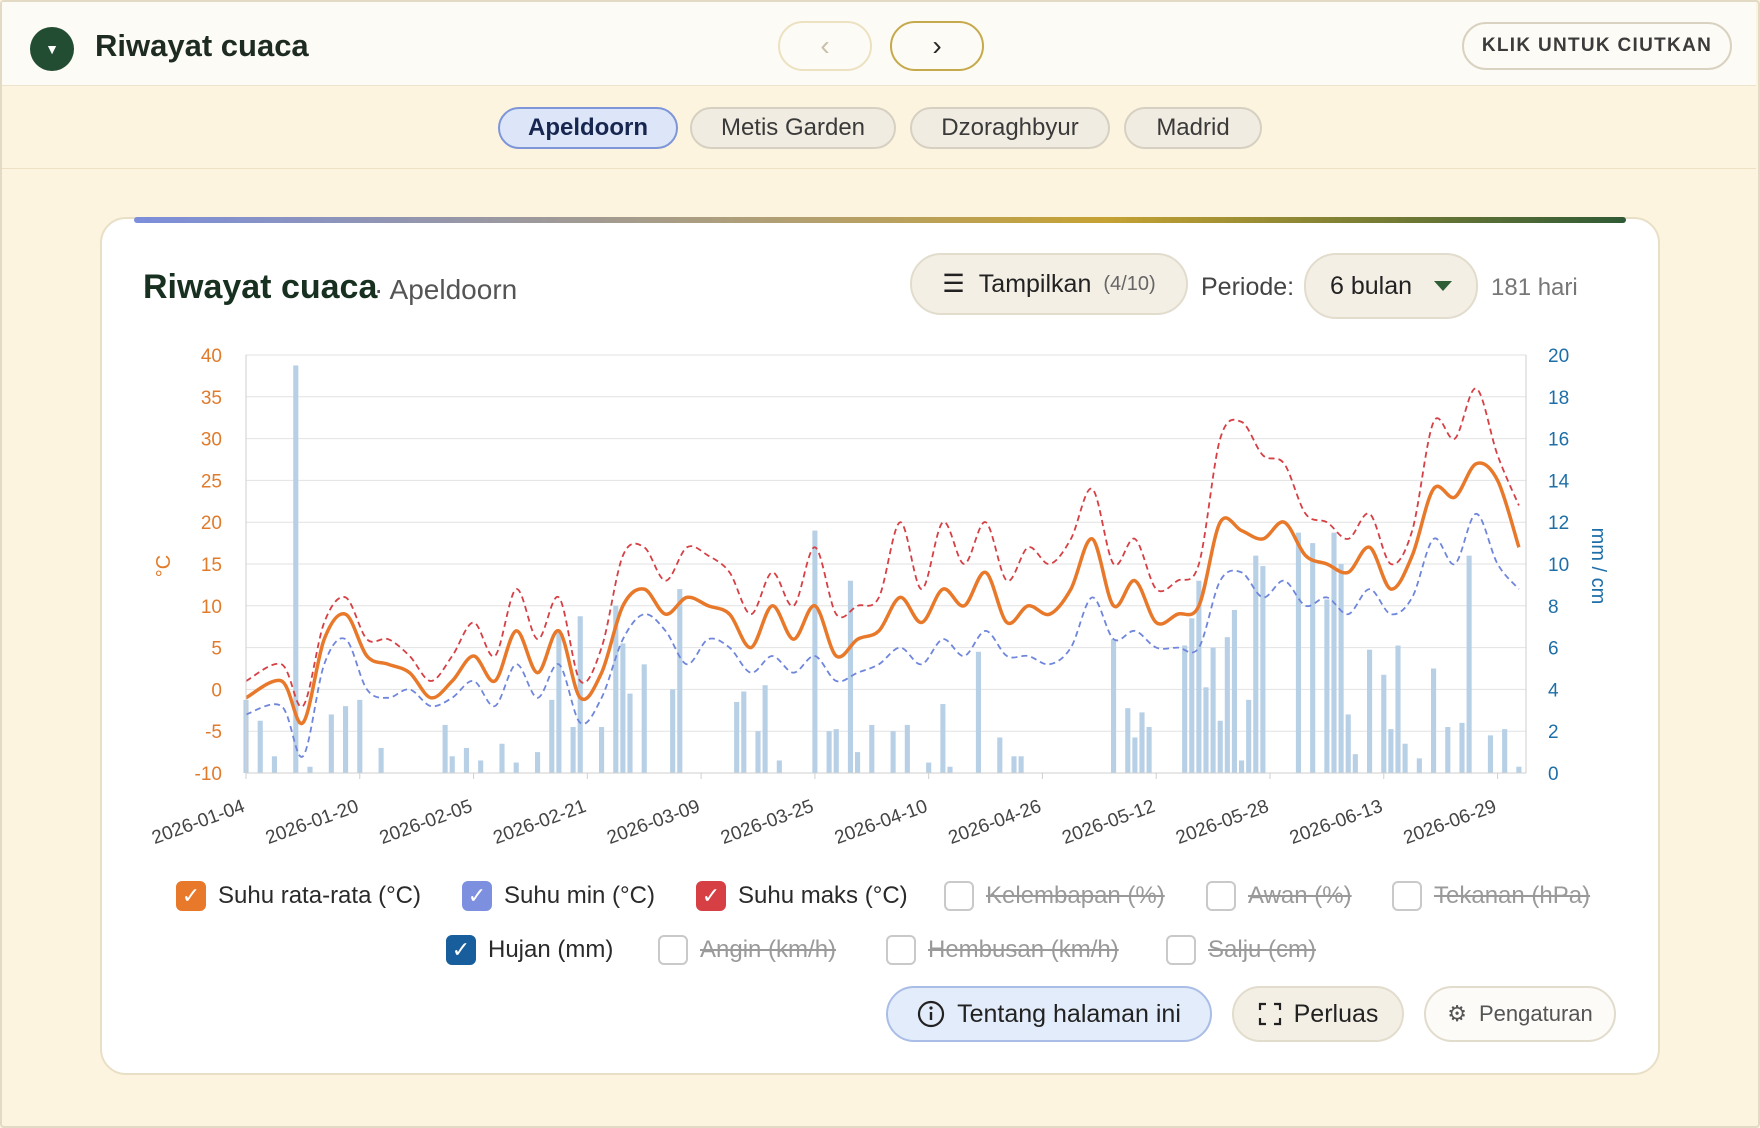 The height and width of the screenshot is (1128, 1760). I want to click on tab-apeldoorn: Apeldoorn, so click(588, 128).